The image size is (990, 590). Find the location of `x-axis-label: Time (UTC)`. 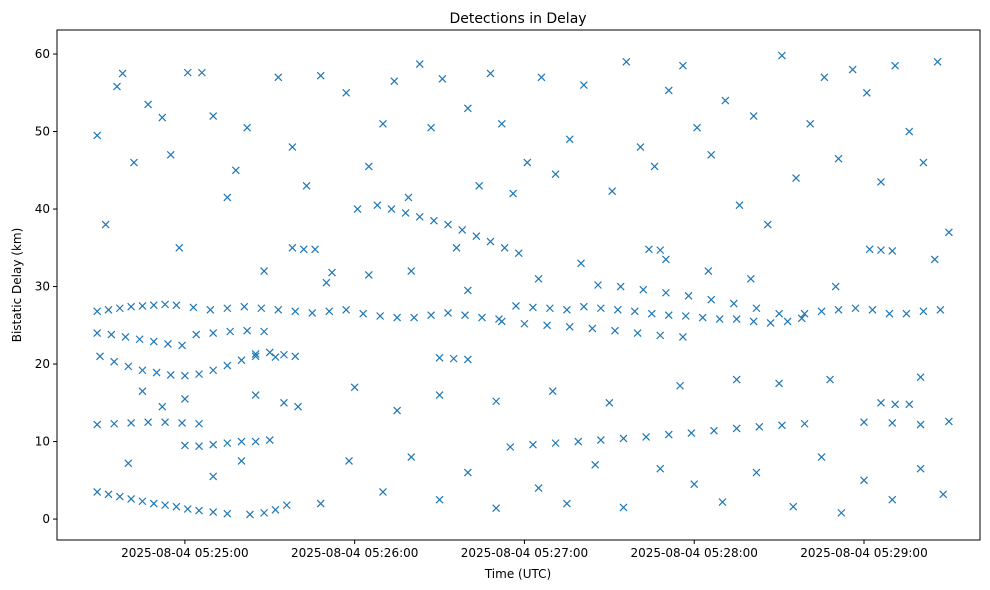

x-axis-label: Time (UTC) is located at coordinates (517, 574).